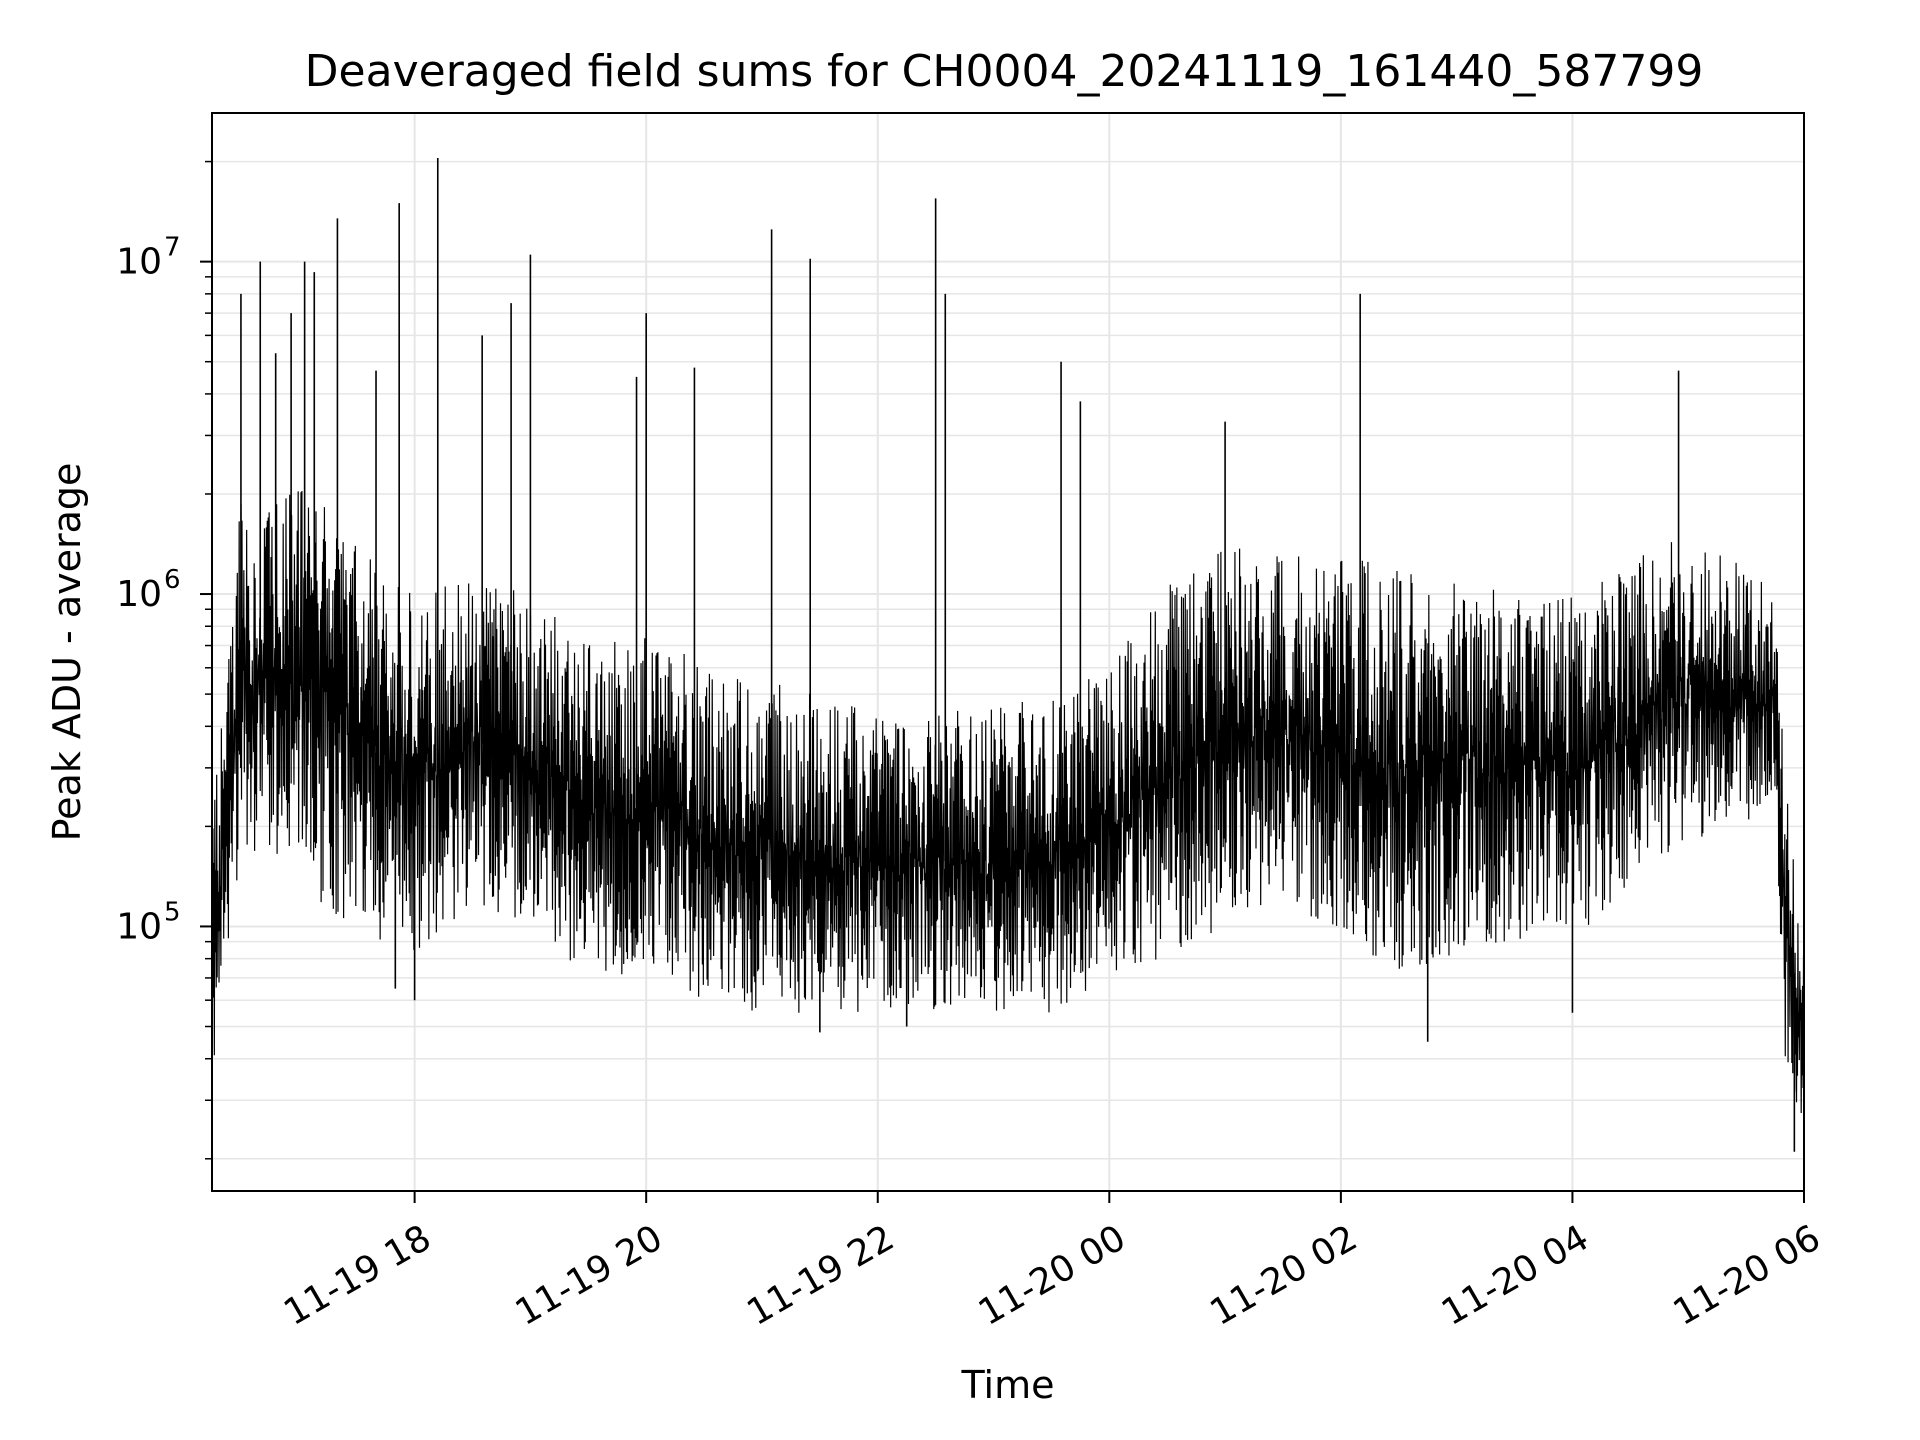  Describe the element at coordinates (1008, 1385) in the screenshot. I see `x-axis-label: Time` at that location.